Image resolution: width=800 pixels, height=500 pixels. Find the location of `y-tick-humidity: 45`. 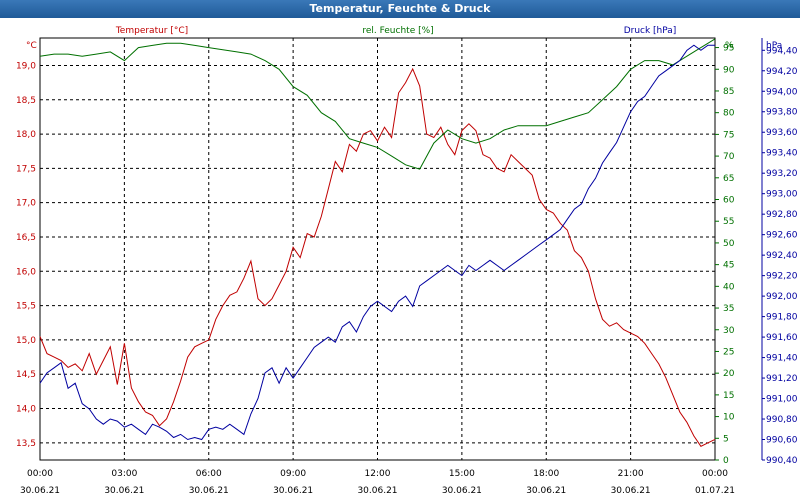

y-tick-humidity: 45 is located at coordinates (728, 266).